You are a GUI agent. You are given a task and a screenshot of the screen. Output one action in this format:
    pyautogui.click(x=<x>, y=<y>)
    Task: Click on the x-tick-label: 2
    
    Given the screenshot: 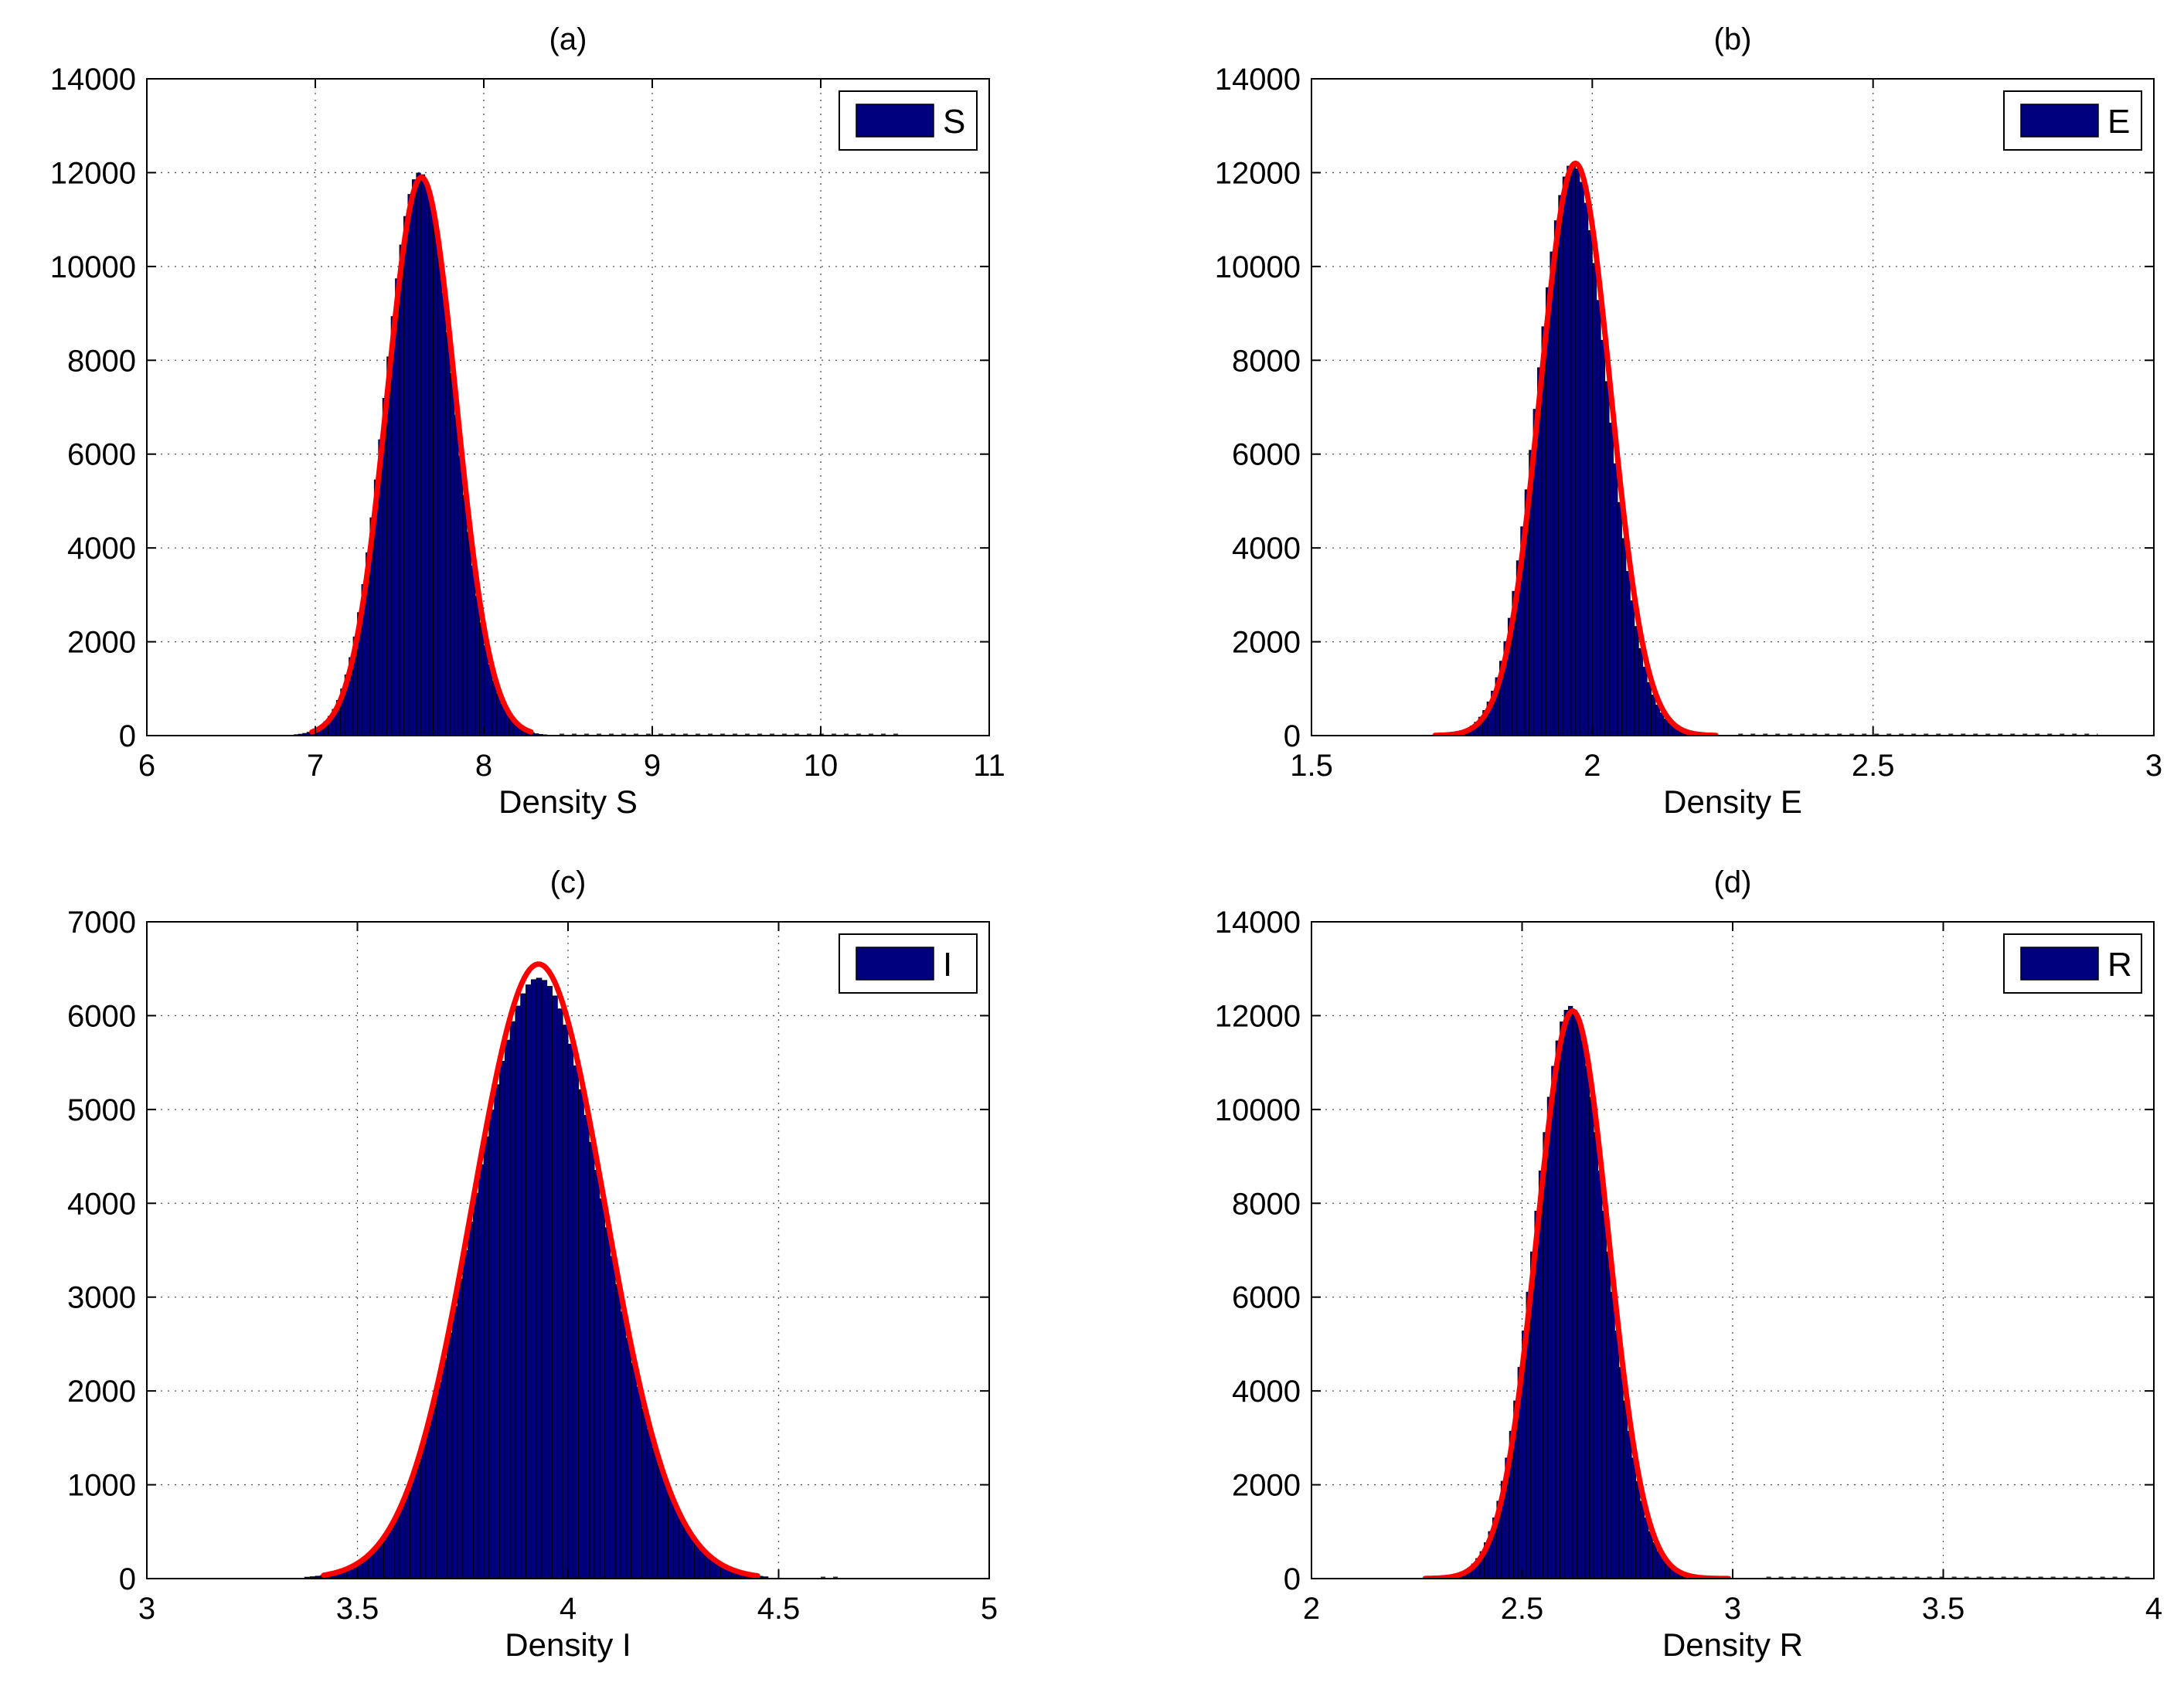 What is the action you would take?
    pyautogui.click(x=1312, y=1609)
    